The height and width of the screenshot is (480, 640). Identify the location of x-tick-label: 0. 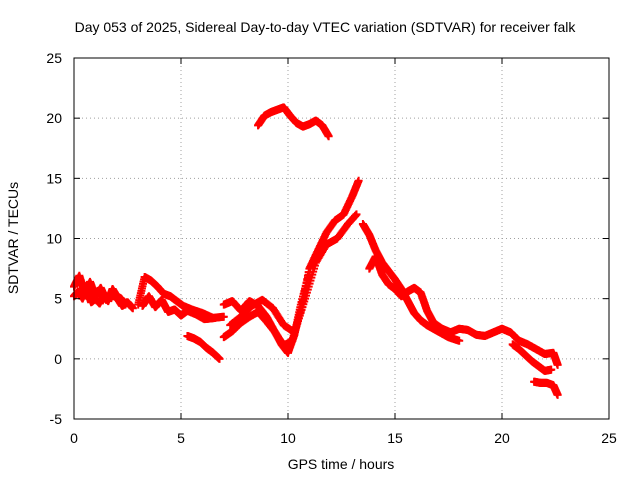
(74, 438).